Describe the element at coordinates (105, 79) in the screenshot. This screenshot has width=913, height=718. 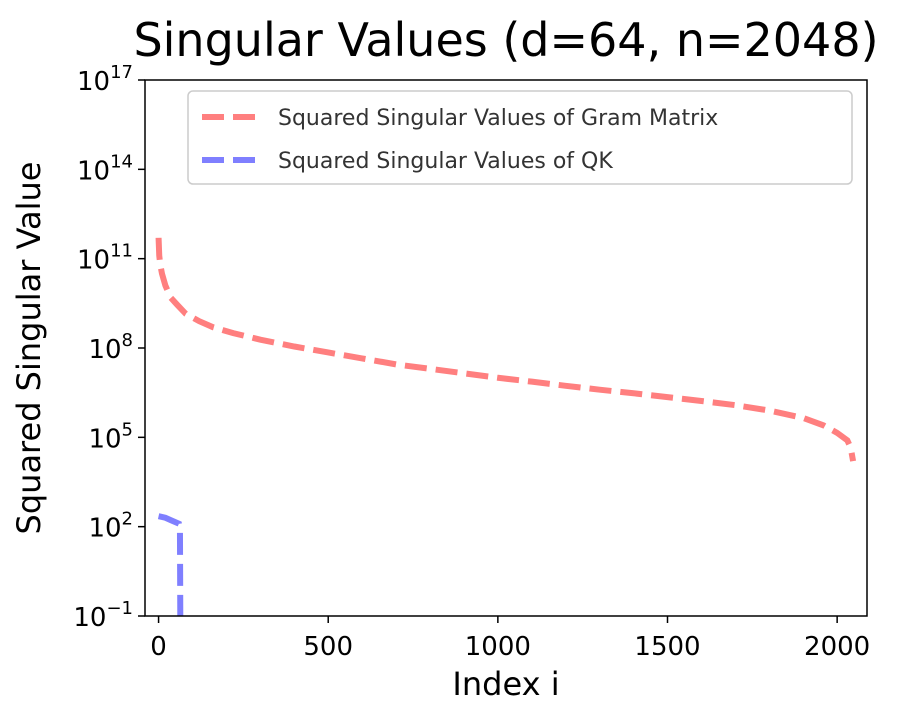
I see `y-tick-label: 10¹⁷` at that location.